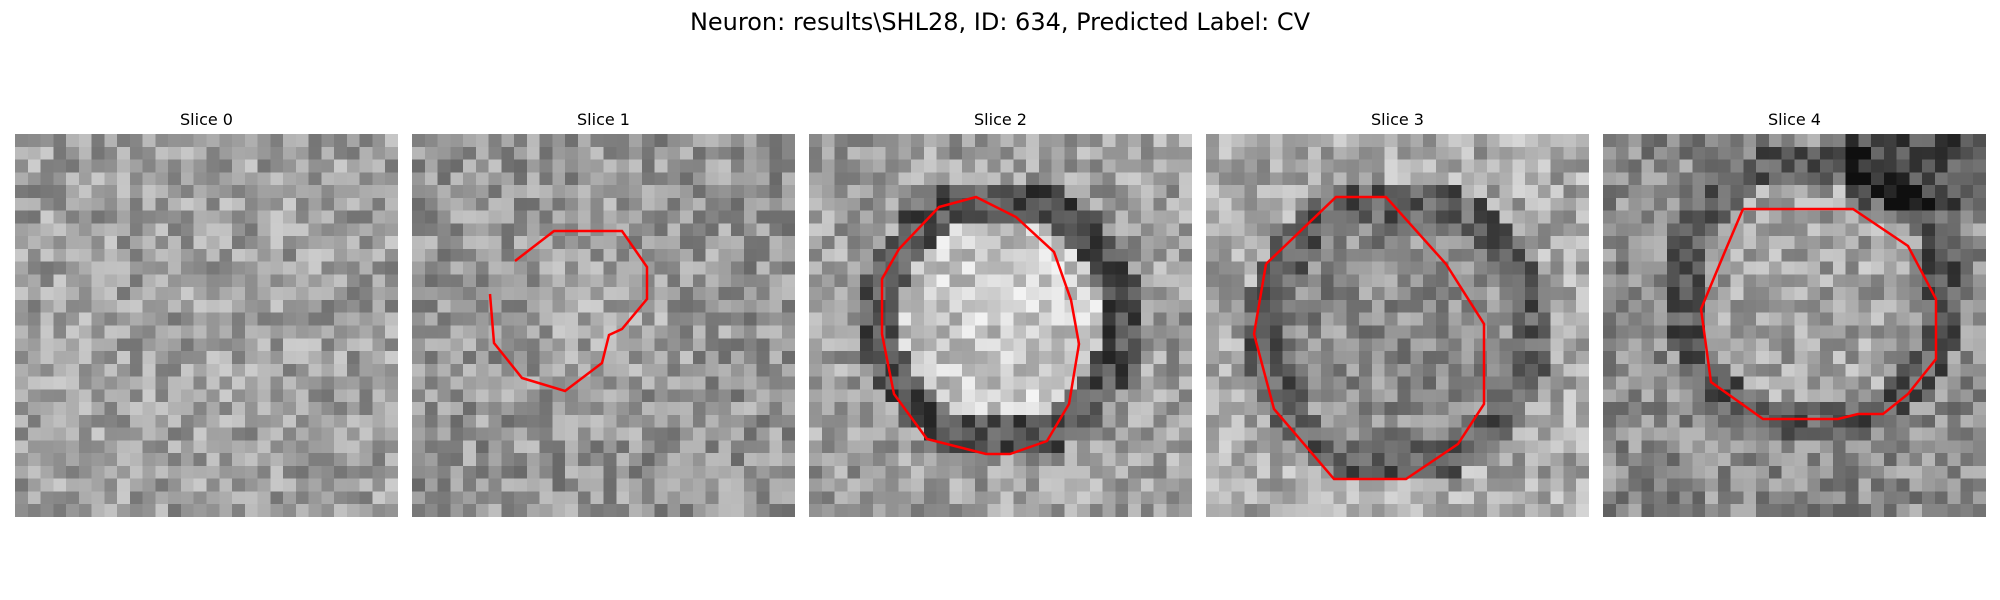 Image resolution: width=2000 pixels, height=600 pixels. Describe the element at coordinates (1000, 122) in the screenshot. I see `slice-title: Slice 2` at that location.